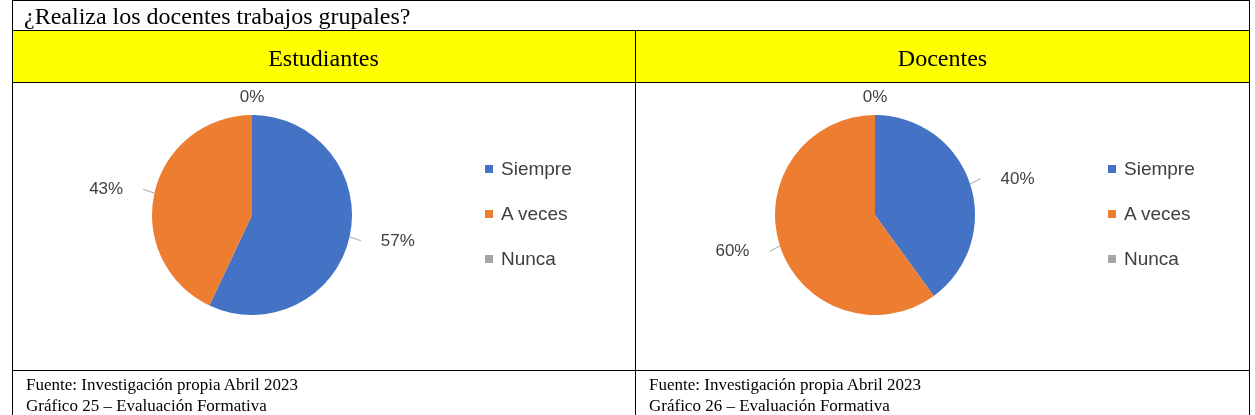  I want to click on data-label: 43%, so click(106, 189).